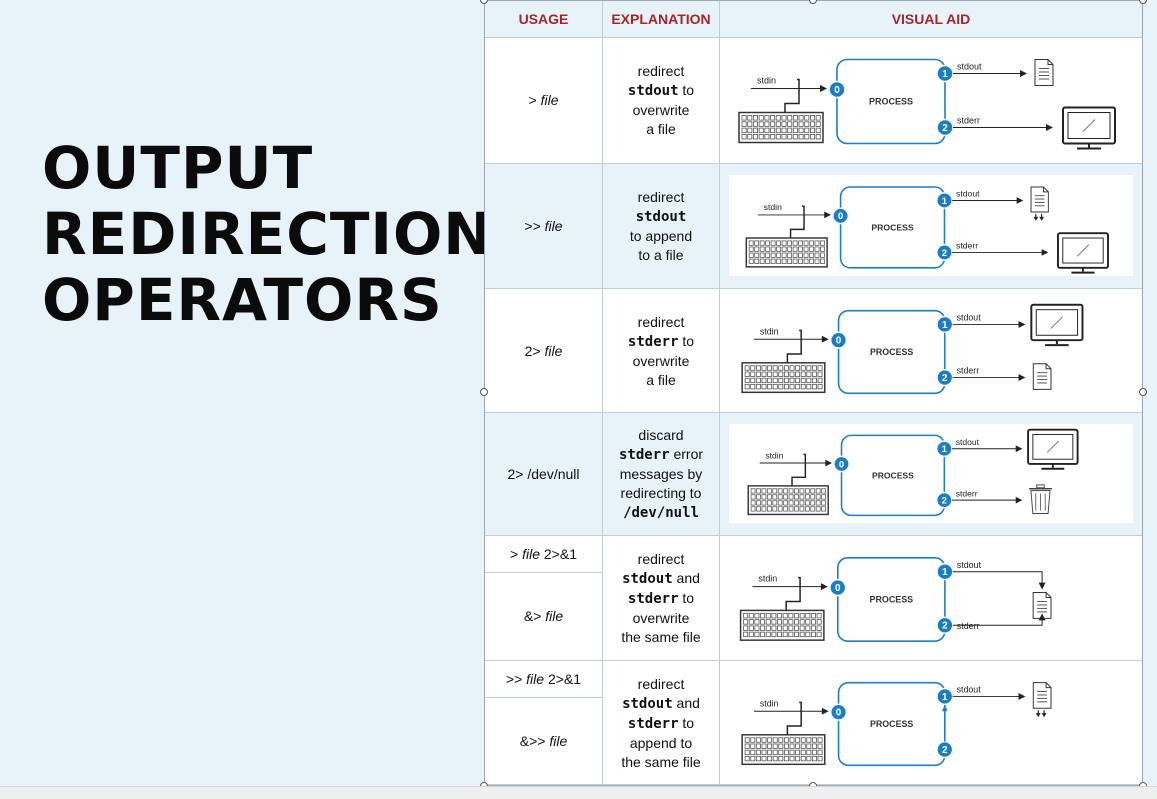 This screenshot has height=799, width=1157. I want to click on redirect-diagram-svg: stdin PROCESS 0 1 2 stdout stderr, so click(927, 230).